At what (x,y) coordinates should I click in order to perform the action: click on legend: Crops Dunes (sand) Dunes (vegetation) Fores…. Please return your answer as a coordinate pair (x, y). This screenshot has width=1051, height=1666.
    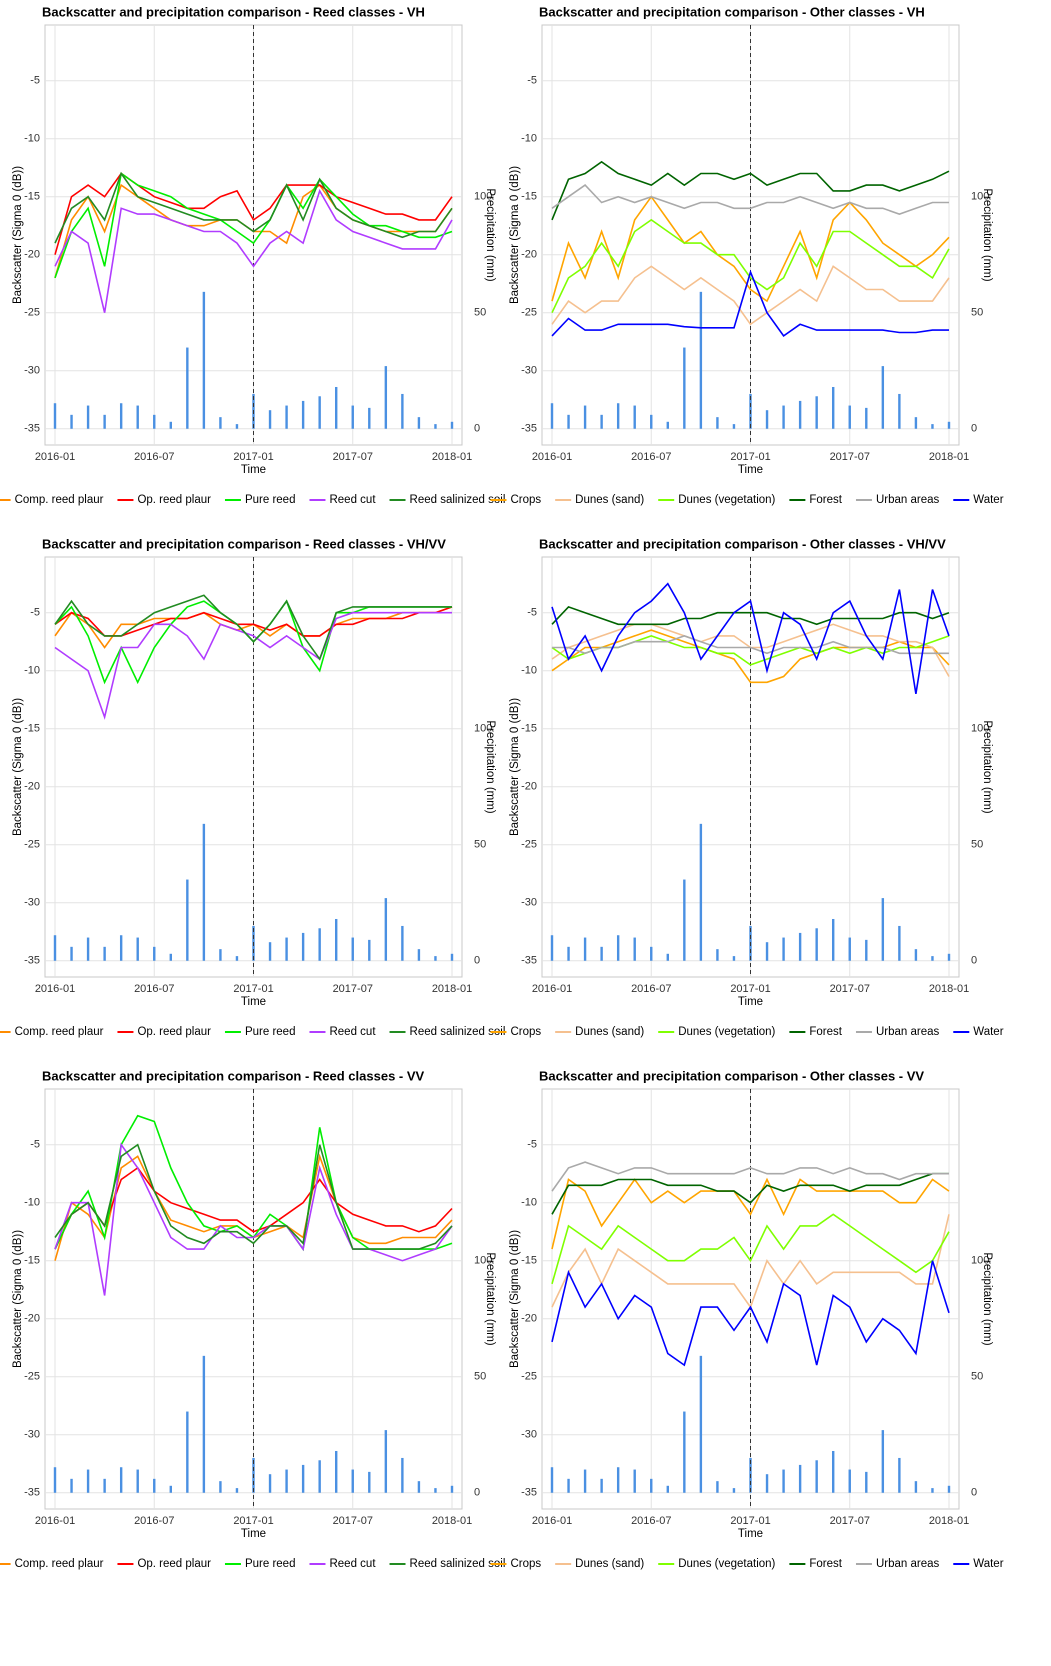
    Looking at the image, I should click on (747, 1032).